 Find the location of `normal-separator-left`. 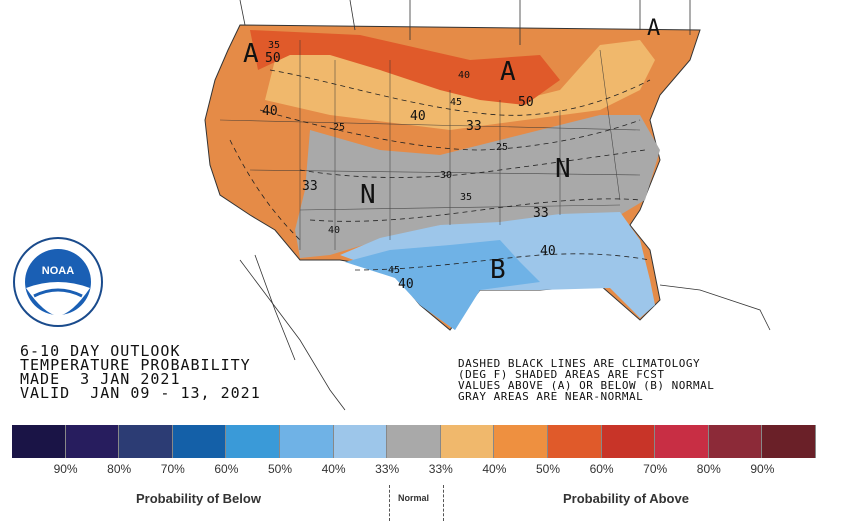

normal-separator-left is located at coordinates (389, 503).